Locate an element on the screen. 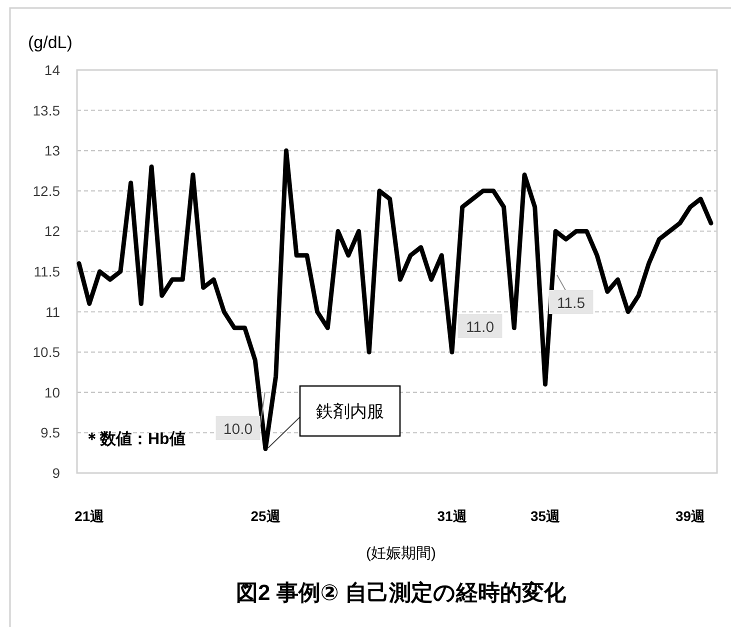  x-tick-label: 35週 is located at coordinates (546, 516).